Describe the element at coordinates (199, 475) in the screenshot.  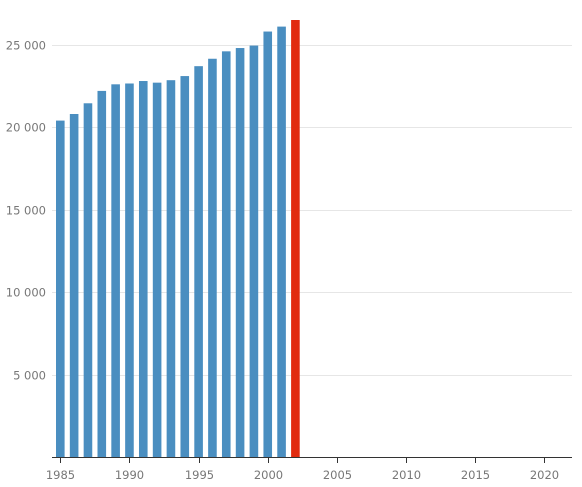
I see `x-tick-label: 1995` at that location.